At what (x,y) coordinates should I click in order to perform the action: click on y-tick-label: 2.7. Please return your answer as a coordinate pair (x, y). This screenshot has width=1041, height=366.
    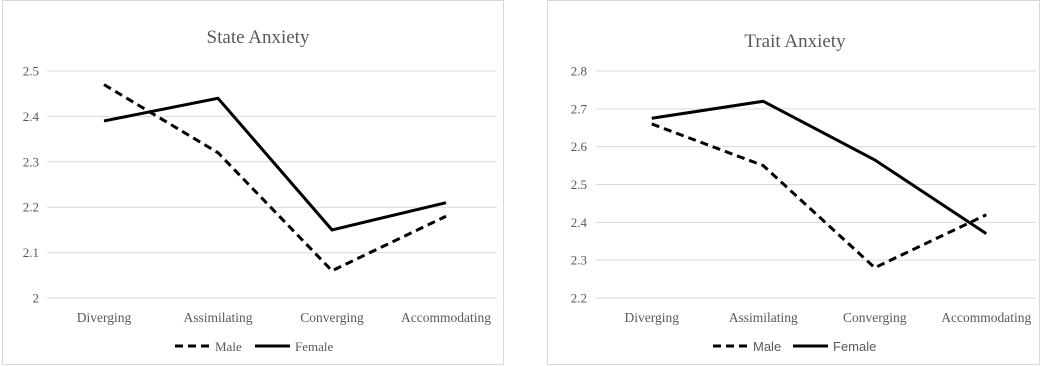
    Looking at the image, I should click on (579, 108).